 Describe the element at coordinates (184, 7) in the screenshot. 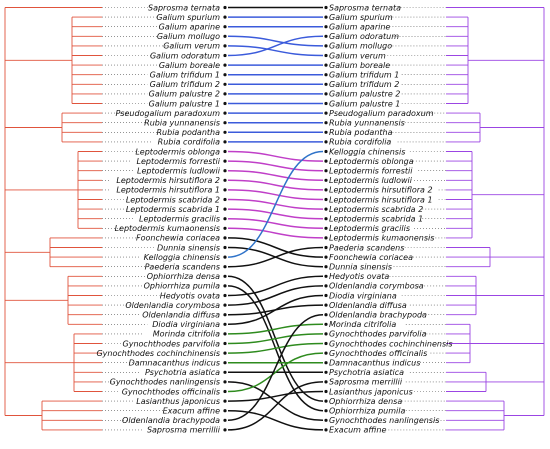

I see `left-taxon-label: Saprosma ternata` at that location.